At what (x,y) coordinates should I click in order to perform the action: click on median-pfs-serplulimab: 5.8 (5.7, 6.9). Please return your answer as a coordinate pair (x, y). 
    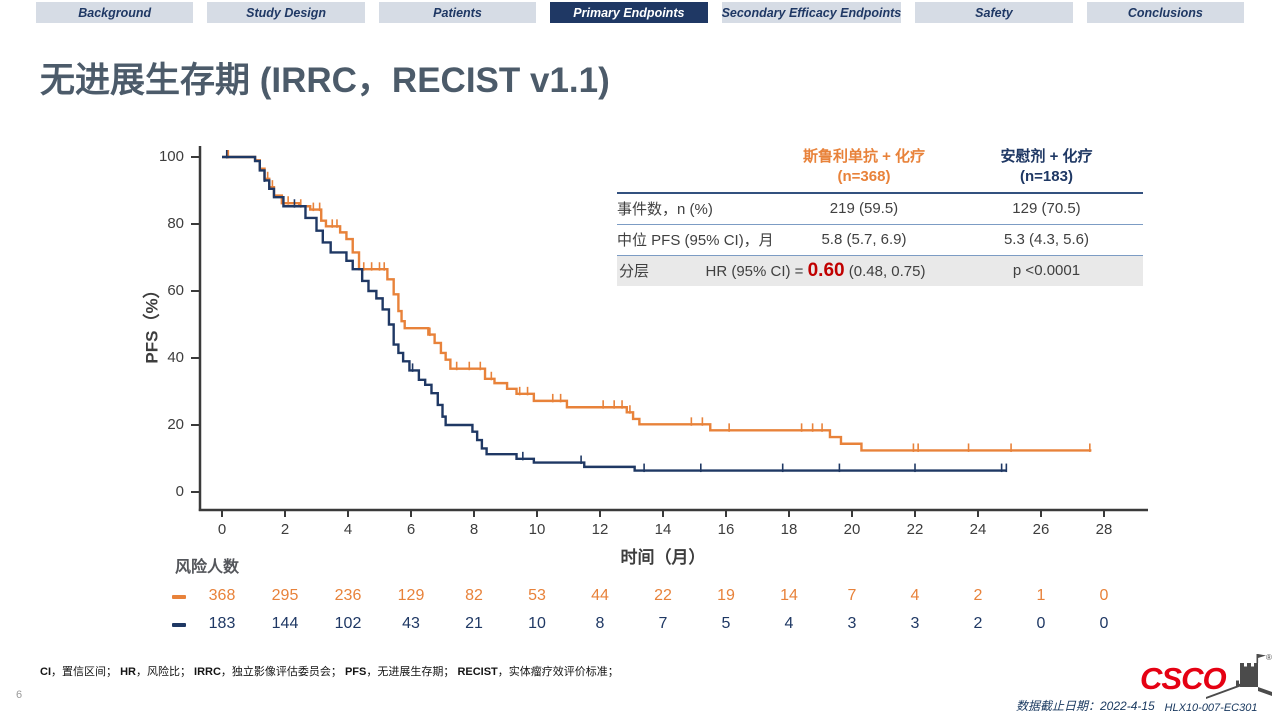
    Looking at the image, I should click on (864, 239).